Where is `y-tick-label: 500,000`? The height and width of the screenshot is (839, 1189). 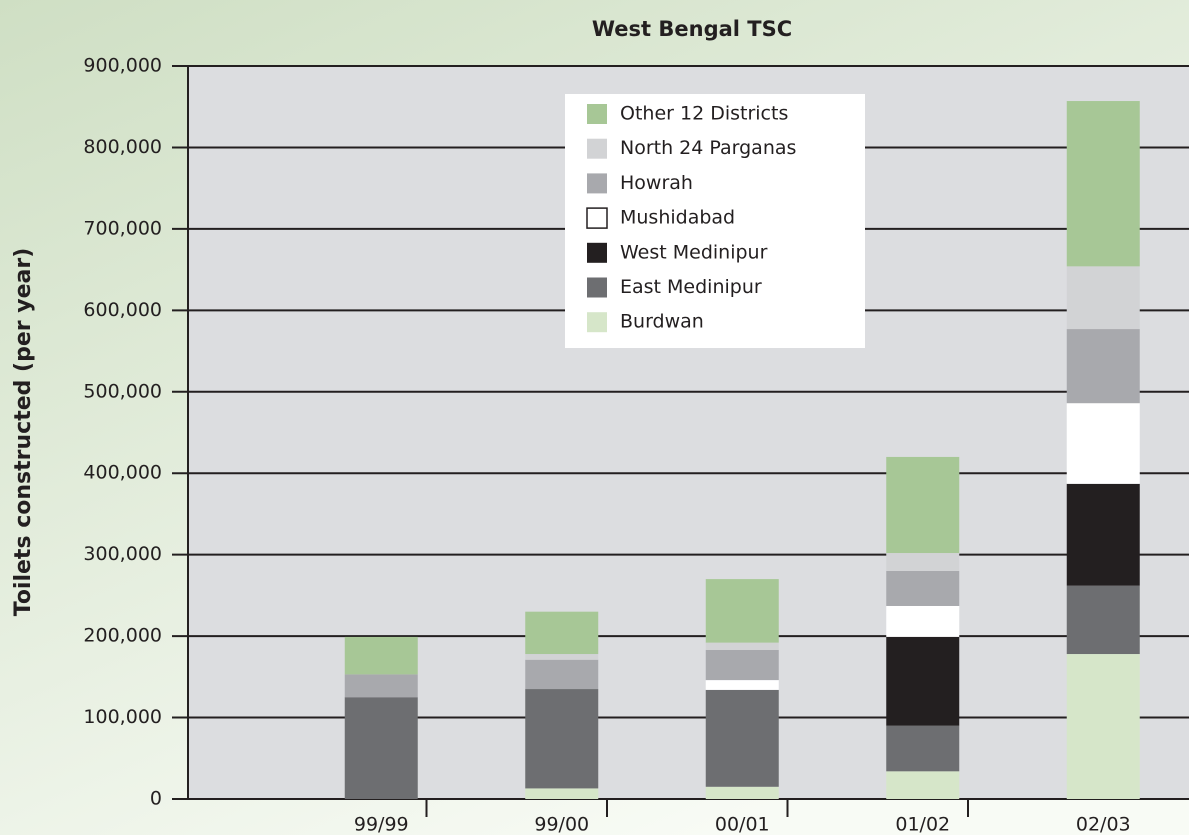 y-tick-label: 500,000 is located at coordinates (122, 391).